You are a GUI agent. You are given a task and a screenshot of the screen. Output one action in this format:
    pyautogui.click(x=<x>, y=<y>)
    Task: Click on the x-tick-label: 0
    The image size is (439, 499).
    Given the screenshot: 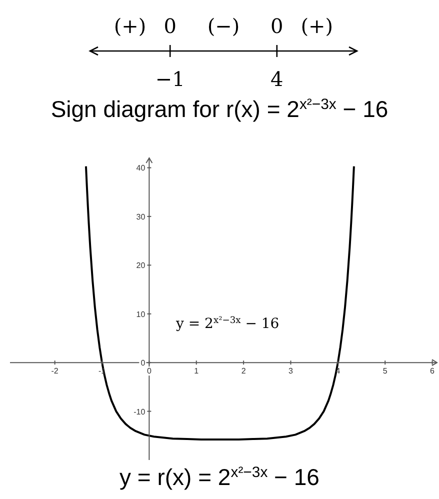 What is the action you would take?
    pyautogui.click(x=149, y=371)
    